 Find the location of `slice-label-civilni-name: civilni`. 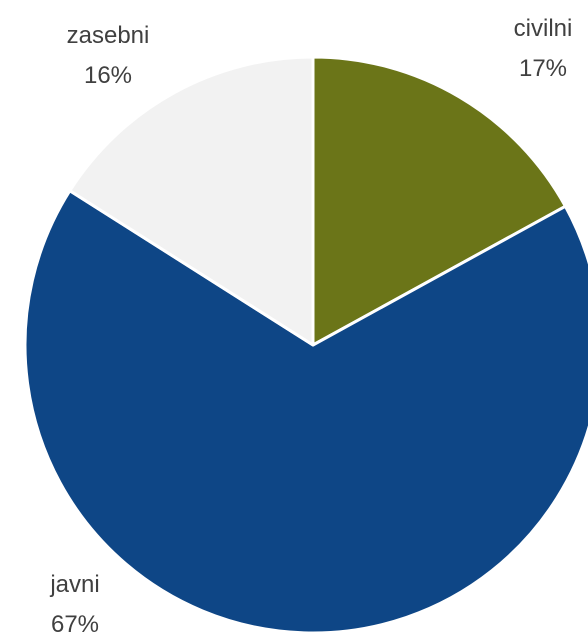

slice-label-civilni-name: civilni is located at coordinates (543, 28).